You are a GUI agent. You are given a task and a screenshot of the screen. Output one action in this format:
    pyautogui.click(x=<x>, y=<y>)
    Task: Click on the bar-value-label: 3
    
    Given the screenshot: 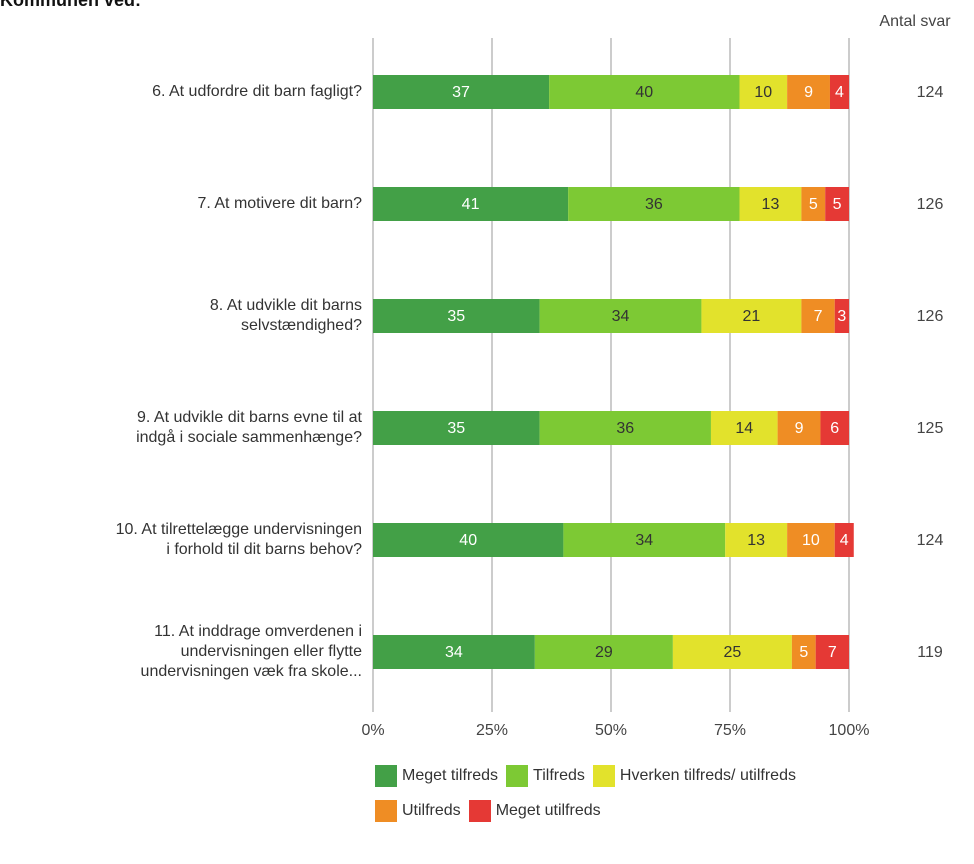 What is the action you would take?
    pyautogui.click(x=841, y=316)
    